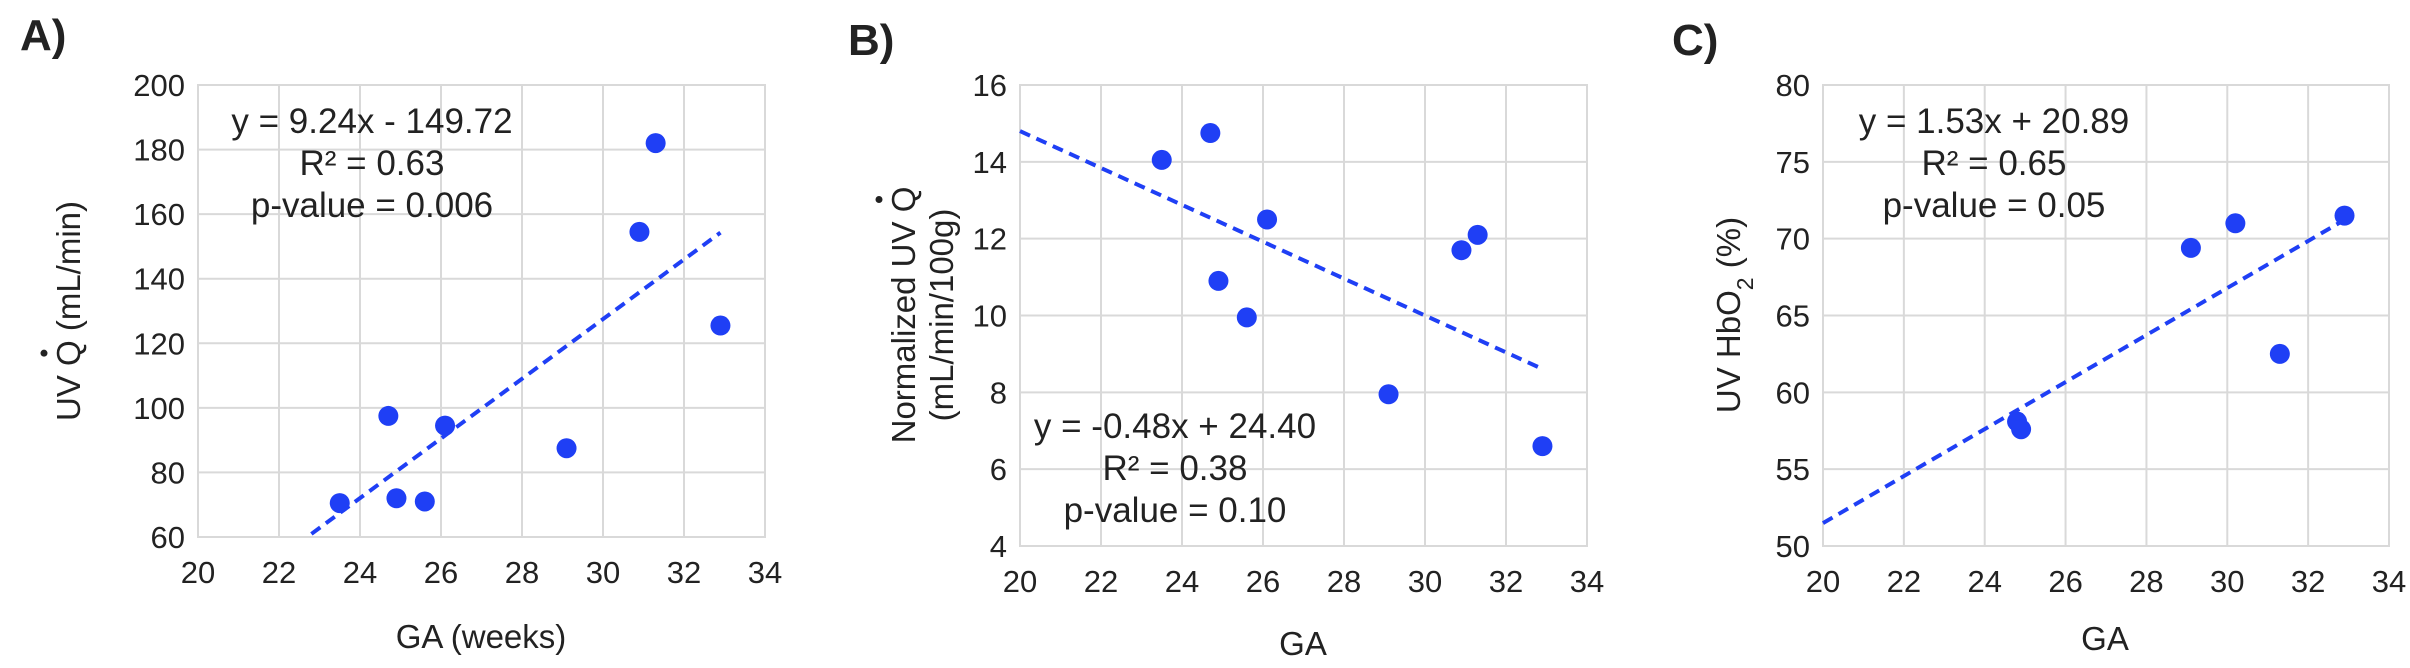 This screenshot has width=2410, height=668. I want to click on chart-a-y-tick-label: 160, so click(159, 214).